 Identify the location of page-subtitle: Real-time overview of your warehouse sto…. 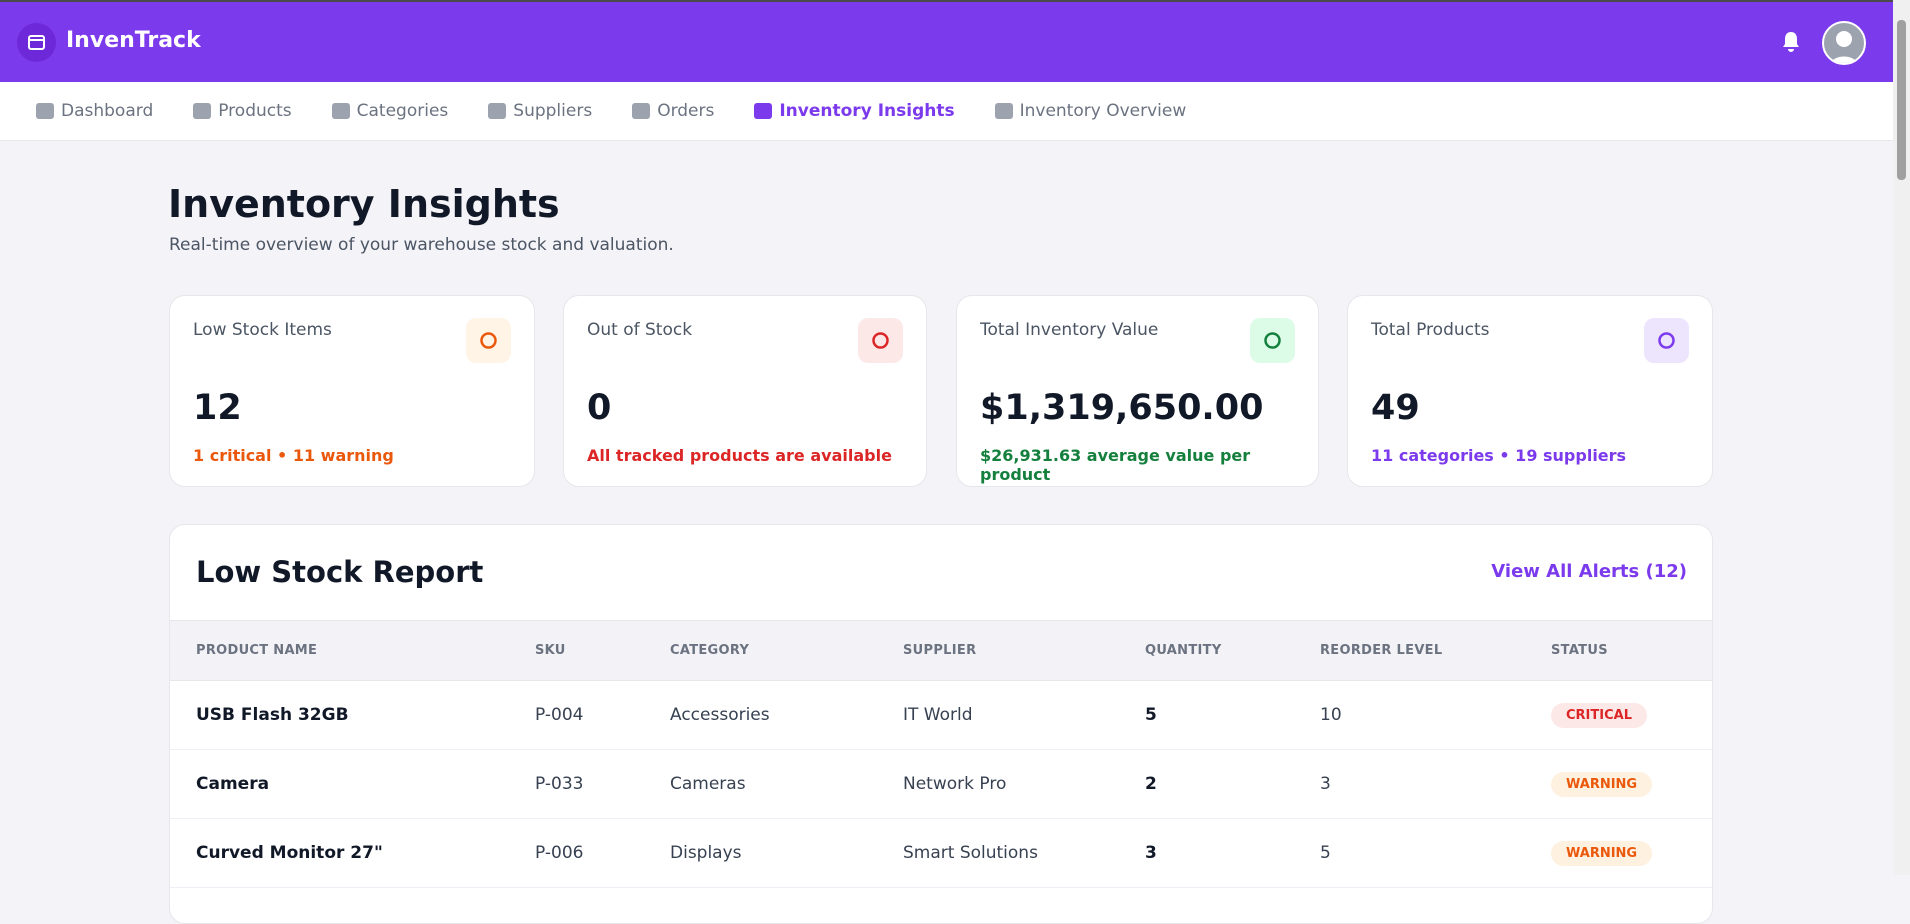
(421, 245).